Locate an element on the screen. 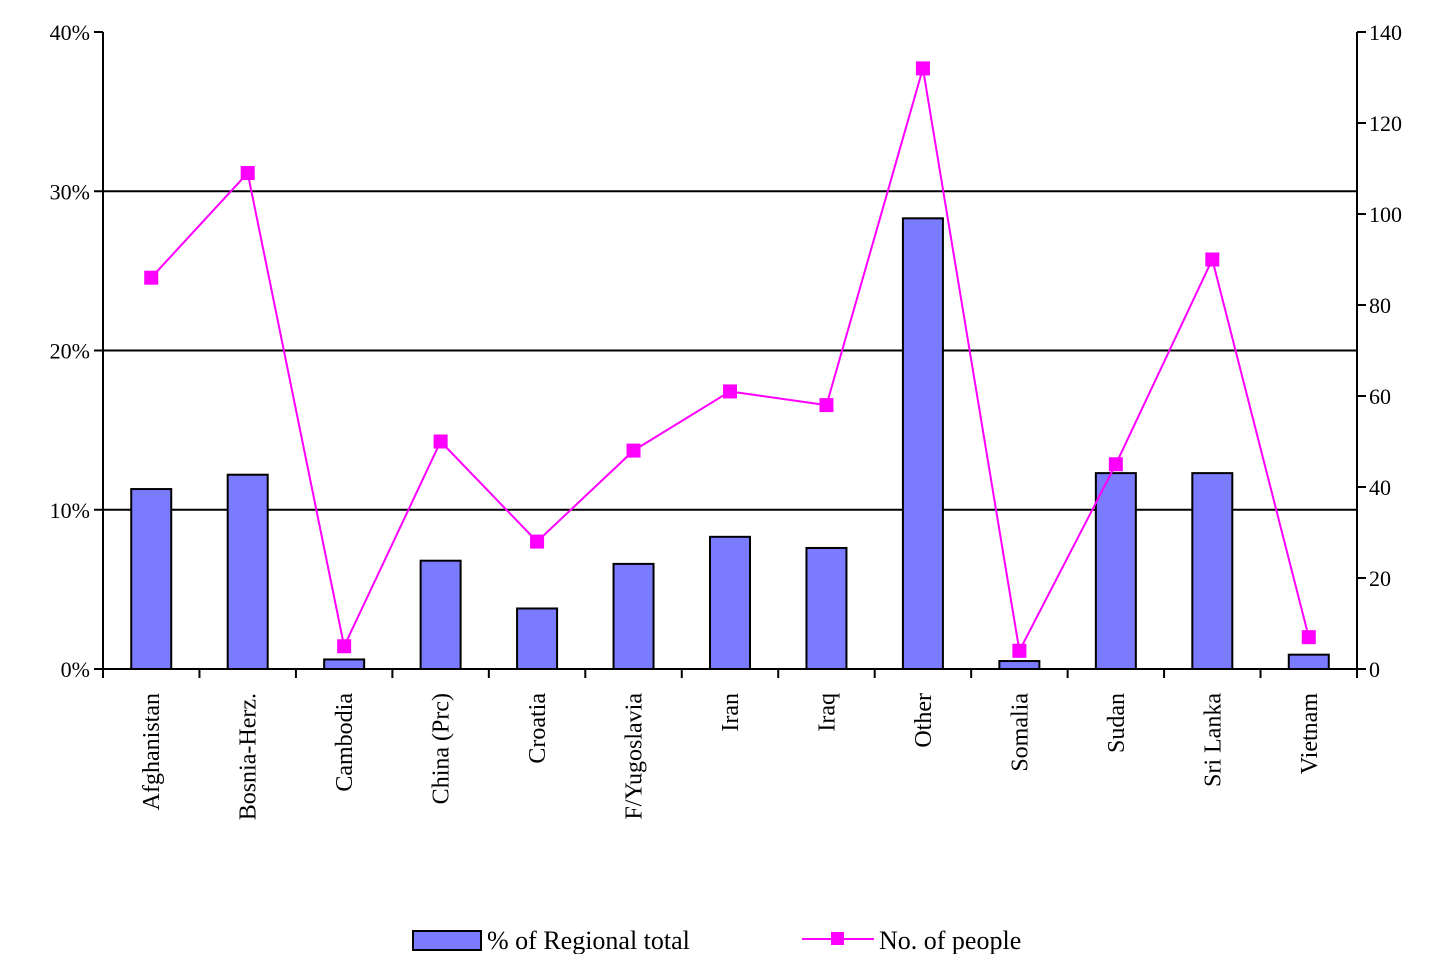  category-label: Bosnia-Herz. is located at coordinates (249, 756).